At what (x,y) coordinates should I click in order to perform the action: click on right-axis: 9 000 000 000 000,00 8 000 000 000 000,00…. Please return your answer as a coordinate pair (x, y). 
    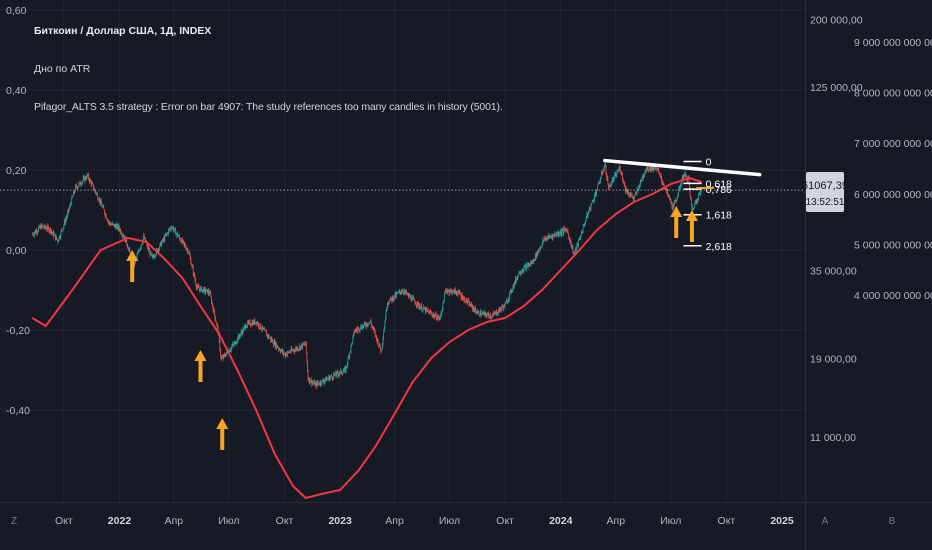
    Looking at the image, I should click on (893, 169).